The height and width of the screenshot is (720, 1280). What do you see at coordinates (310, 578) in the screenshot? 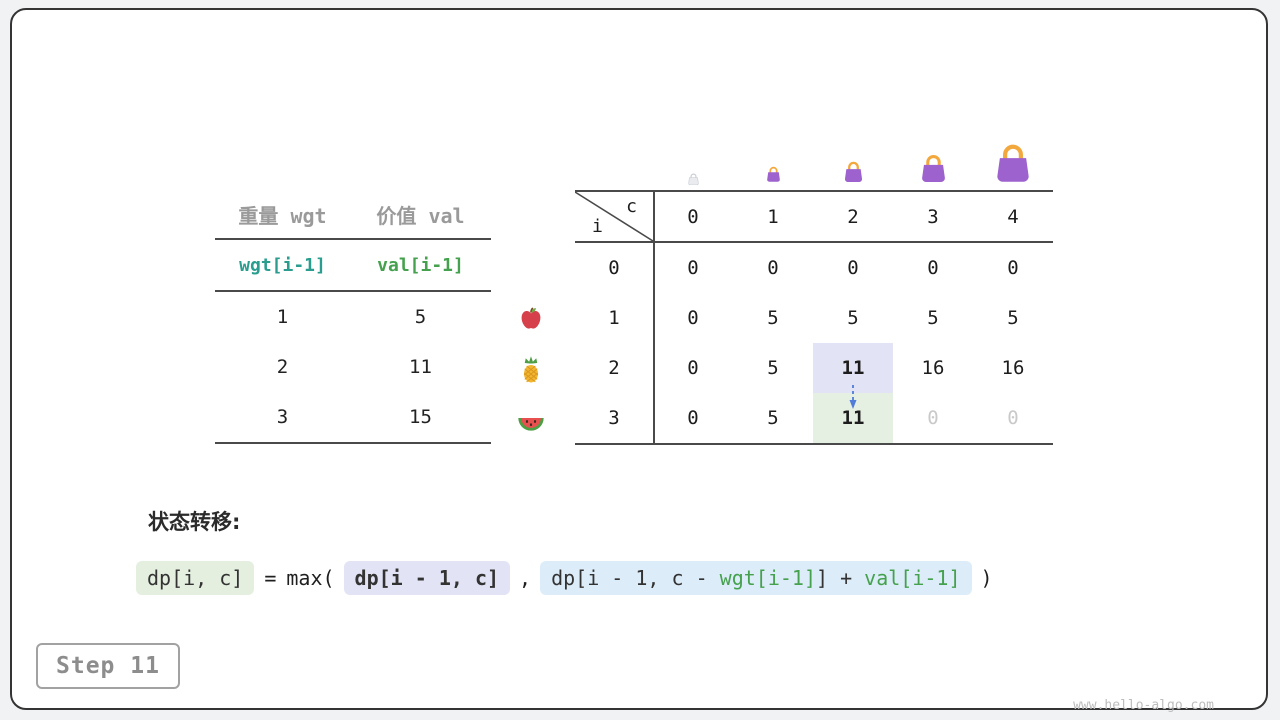
I see `formula-max-open: max(` at bounding box center [310, 578].